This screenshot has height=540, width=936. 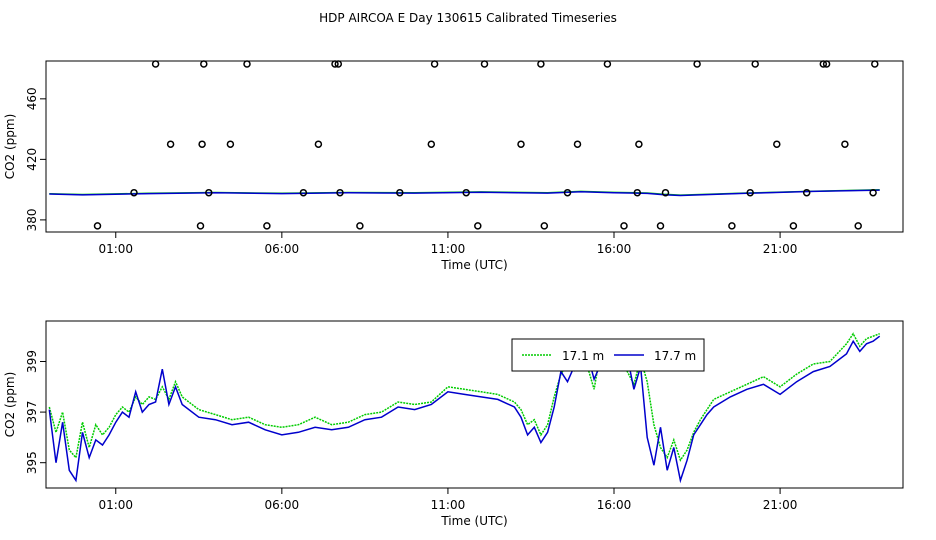 I want to click on top-y-axis: 380 420 460, so click(x=35, y=159).